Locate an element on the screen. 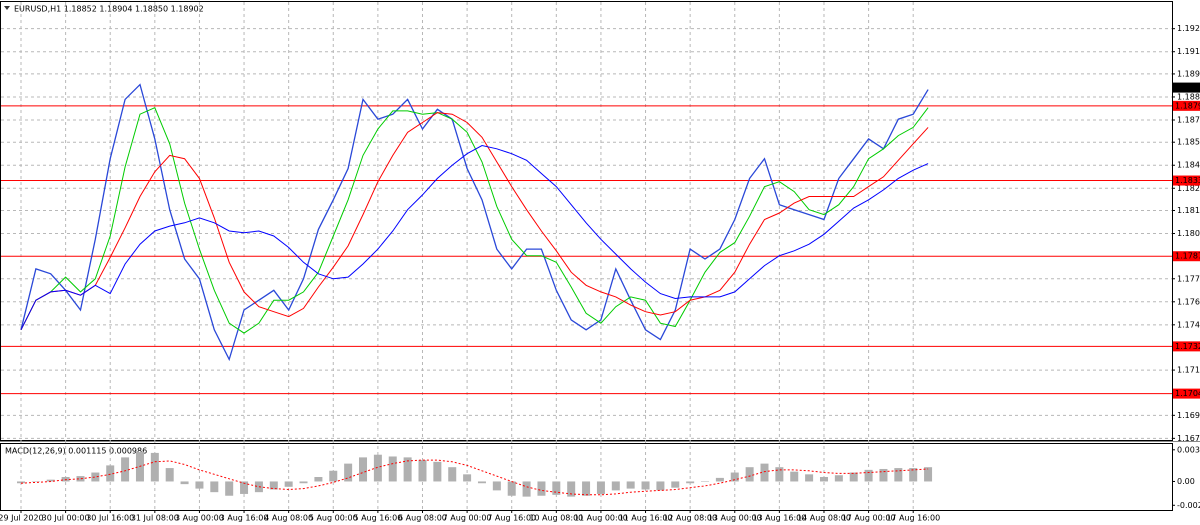 The width and height of the screenshot is (1200, 525). y-tick-label: 1.18705 is located at coordinates (1188, 119).